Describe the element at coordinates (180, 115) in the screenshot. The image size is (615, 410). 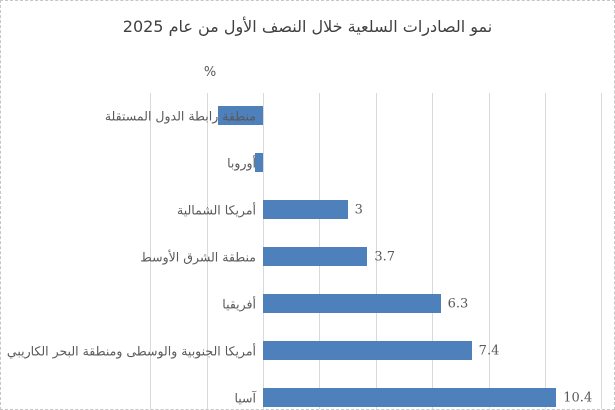
I see `category-label-0: منطقة رابطة الدول المستقلة` at that location.